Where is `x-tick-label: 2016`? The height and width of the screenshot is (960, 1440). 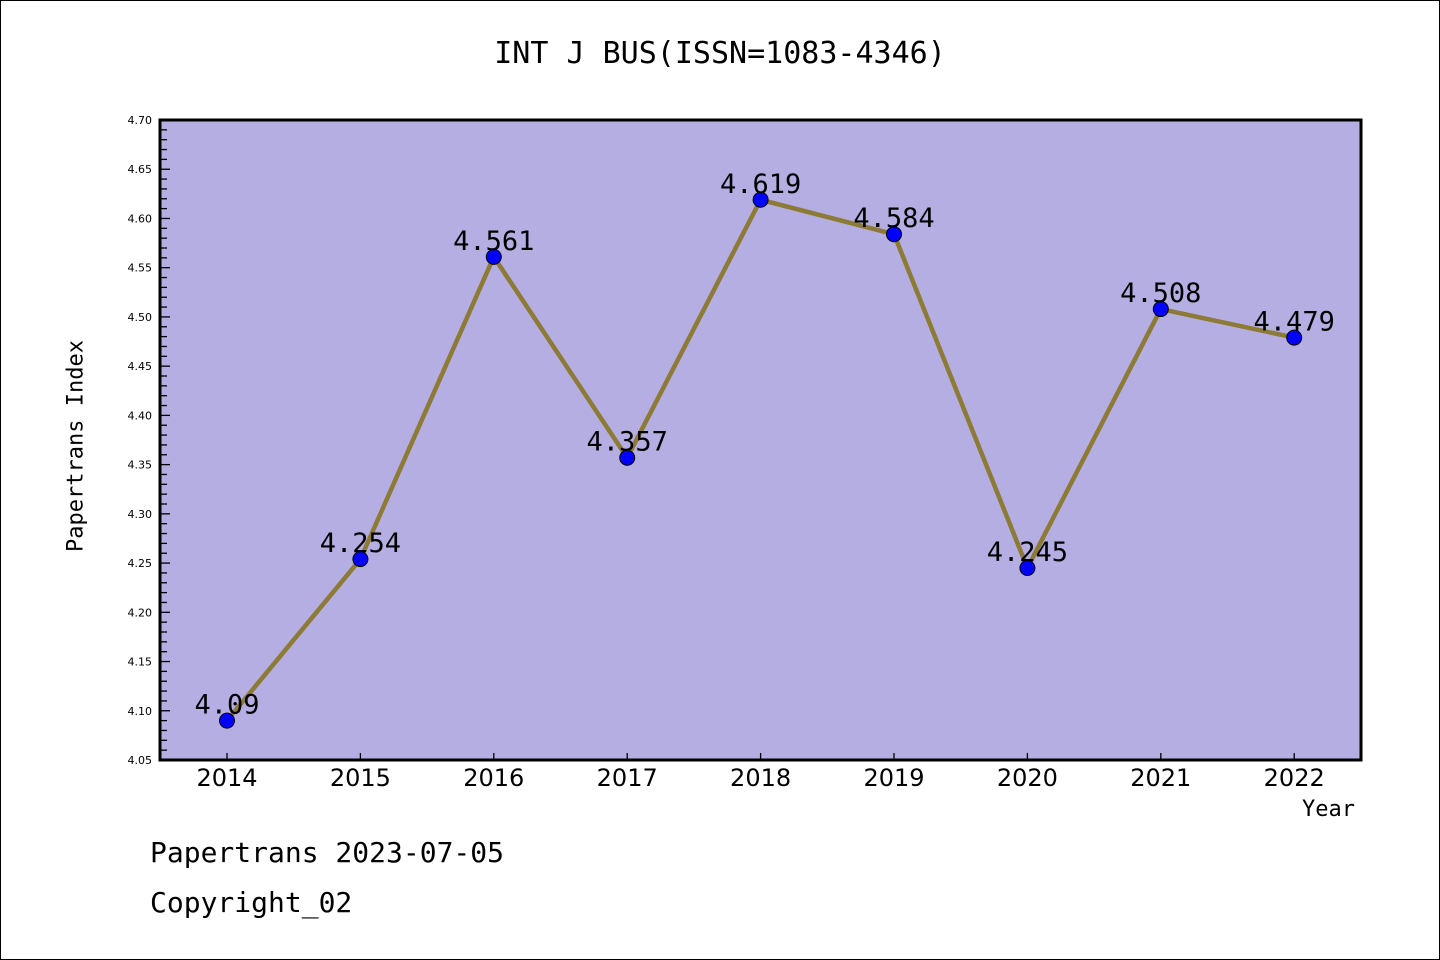
x-tick-label: 2016 is located at coordinates (493, 778).